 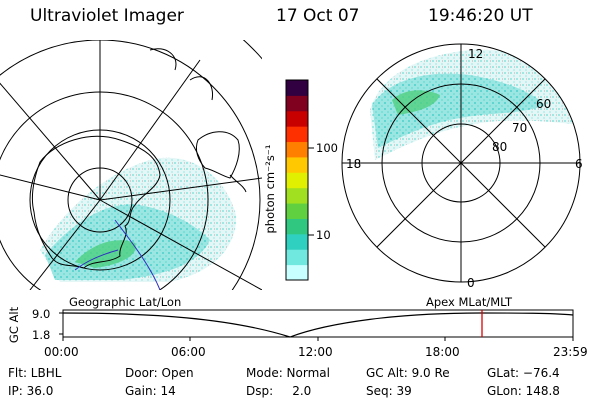 I want to click on mlat-80-label: 80, so click(x=500, y=147).